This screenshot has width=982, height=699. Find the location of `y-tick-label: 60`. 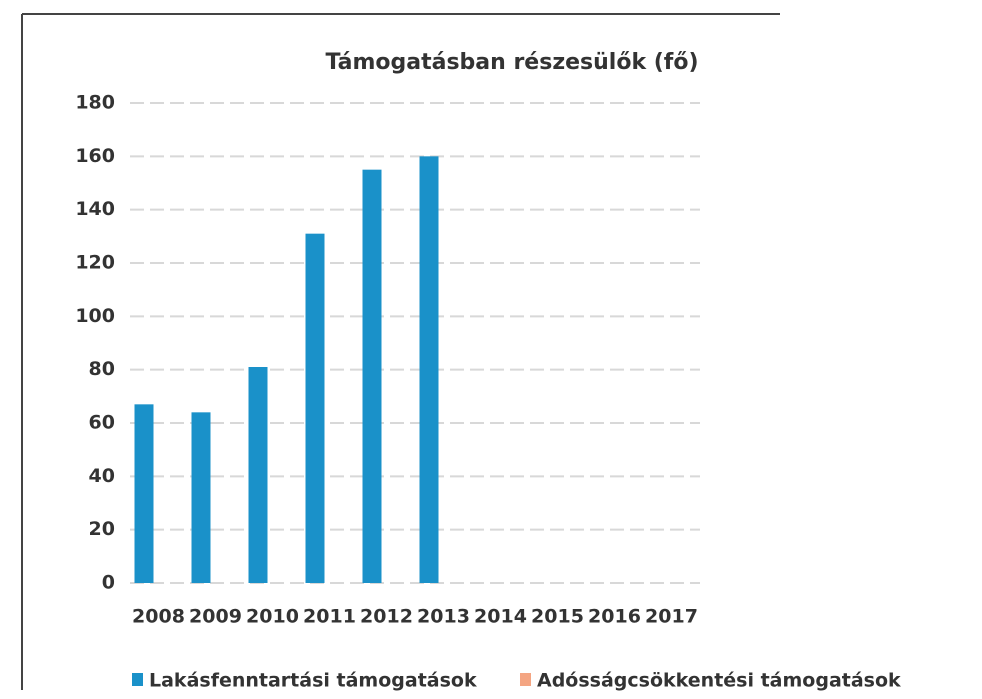

y-tick-label: 60 is located at coordinates (102, 423).